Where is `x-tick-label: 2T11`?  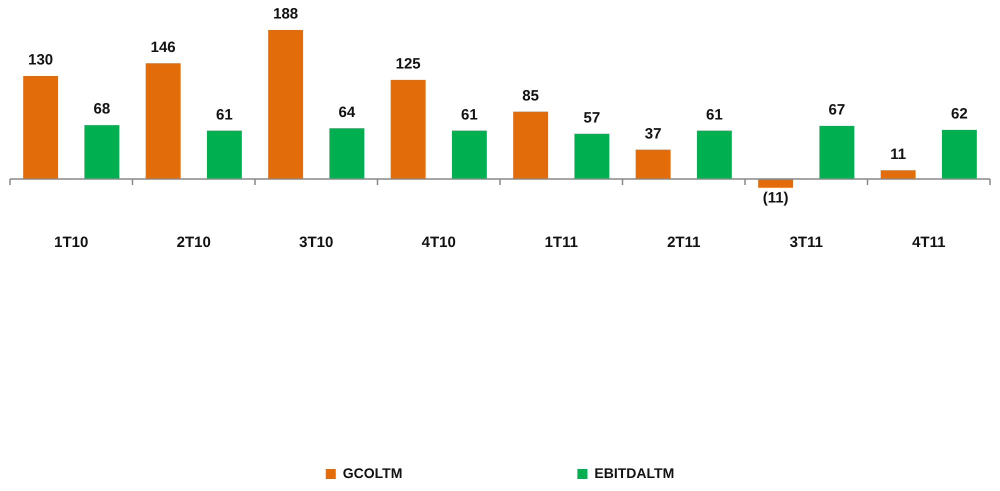 x-tick-label: 2T11 is located at coordinates (683, 243).